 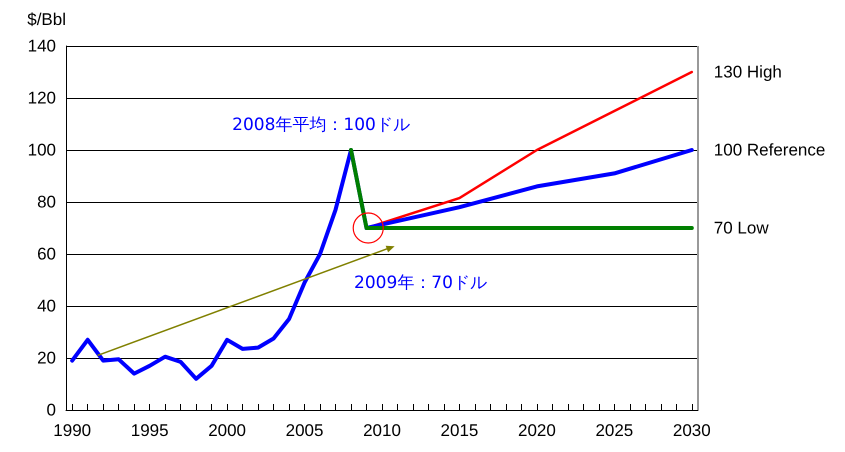 I want to click on y-tick-label: 100, so click(x=42, y=150).